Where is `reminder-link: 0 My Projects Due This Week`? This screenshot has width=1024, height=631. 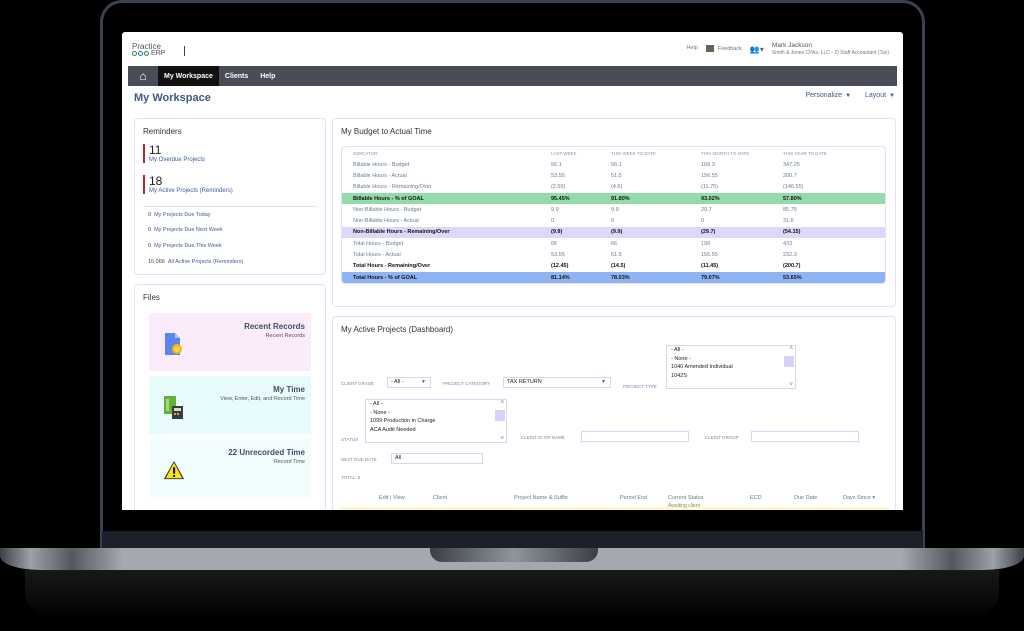
reminder-link: 0 My Projects Due This Week is located at coordinates (185, 246).